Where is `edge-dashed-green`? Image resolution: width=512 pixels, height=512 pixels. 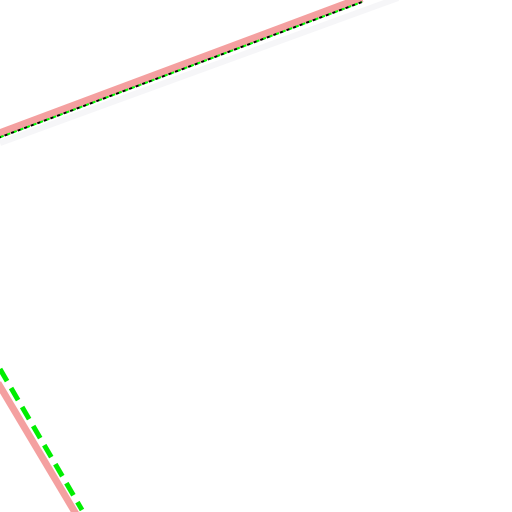 edge-dashed-green is located at coordinates (42, 439).